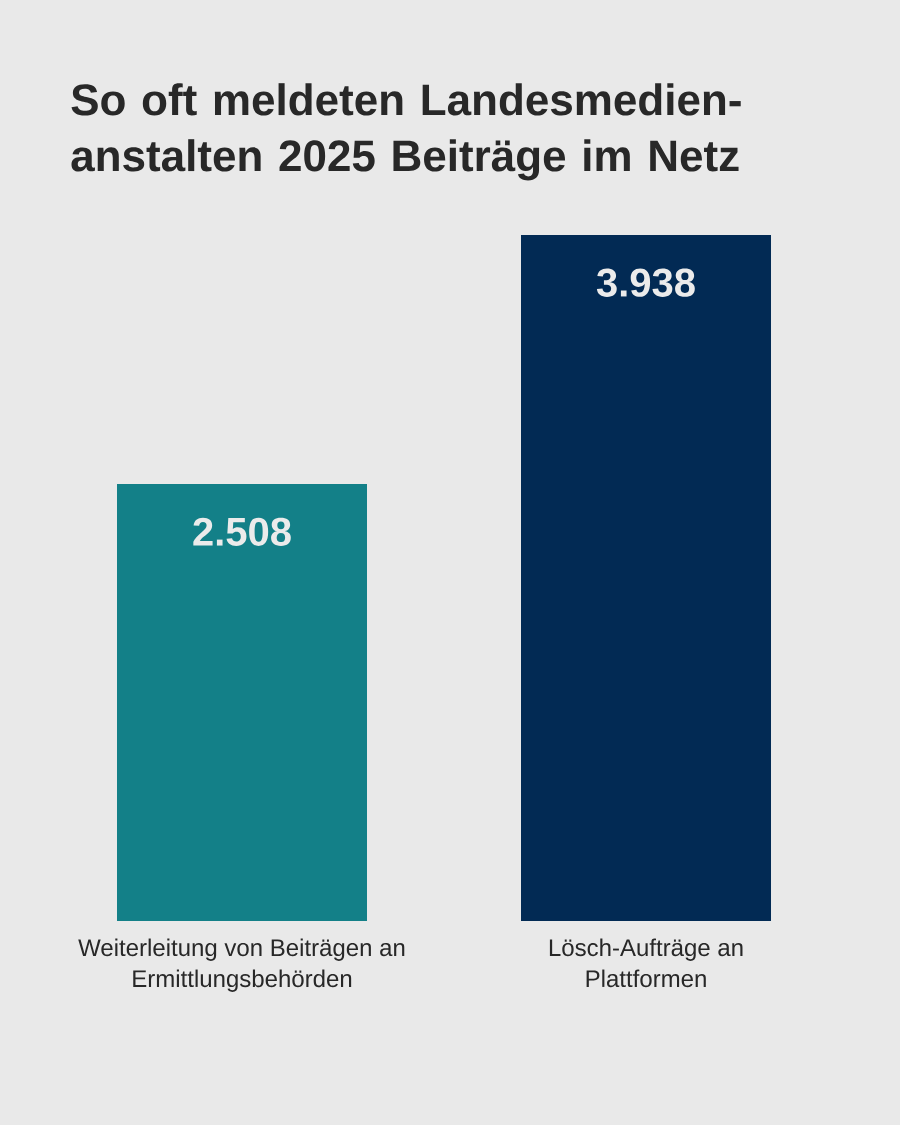 Image resolution: width=900 pixels, height=1125 pixels. What do you see at coordinates (406, 132) in the screenshot?
I see `chart-title: So oft meldeten Landesmedien-anstalten 2025 Beiträge im Netz` at bounding box center [406, 132].